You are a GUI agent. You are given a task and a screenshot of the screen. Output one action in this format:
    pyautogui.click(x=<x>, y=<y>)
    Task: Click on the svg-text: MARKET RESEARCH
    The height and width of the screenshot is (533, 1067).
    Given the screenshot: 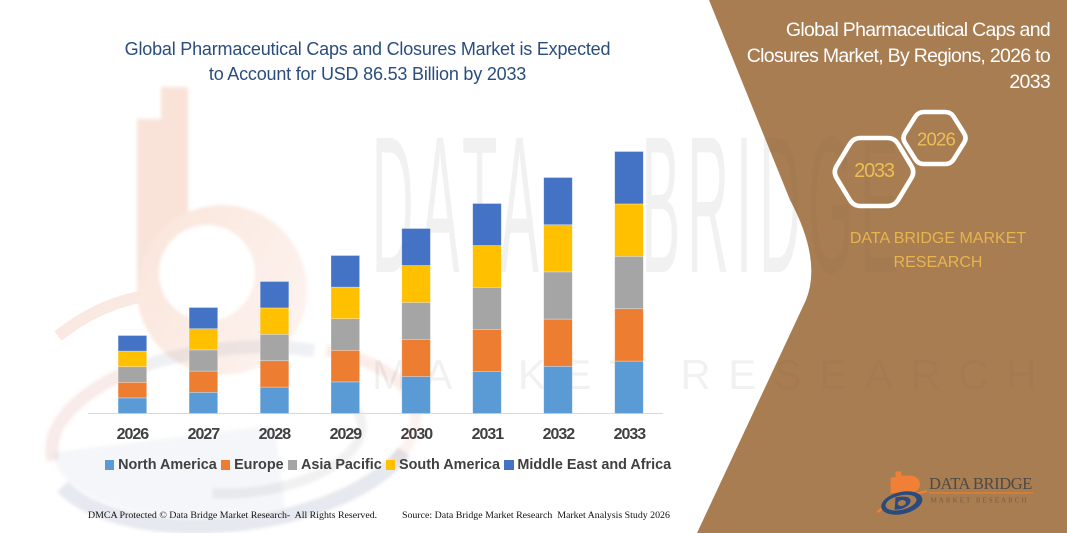 What is the action you would take?
    pyautogui.click(x=980, y=501)
    